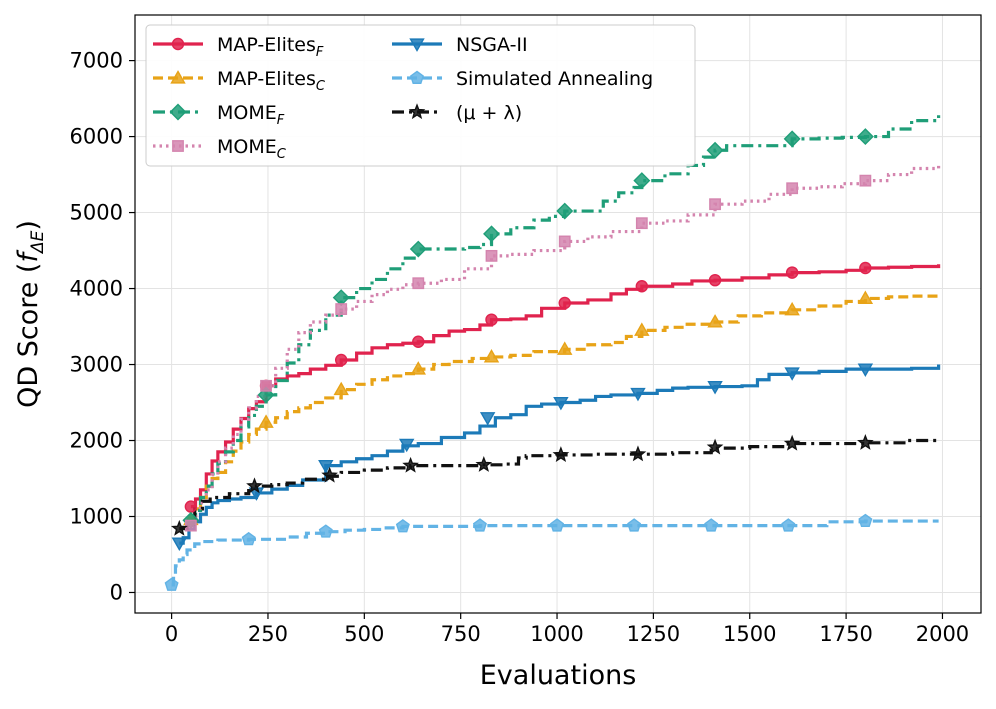 Image resolution: width=996 pixels, height=709 pixels. What do you see at coordinates (96, 61) in the screenshot?
I see `y-tick-label: 7000` at bounding box center [96, 61].